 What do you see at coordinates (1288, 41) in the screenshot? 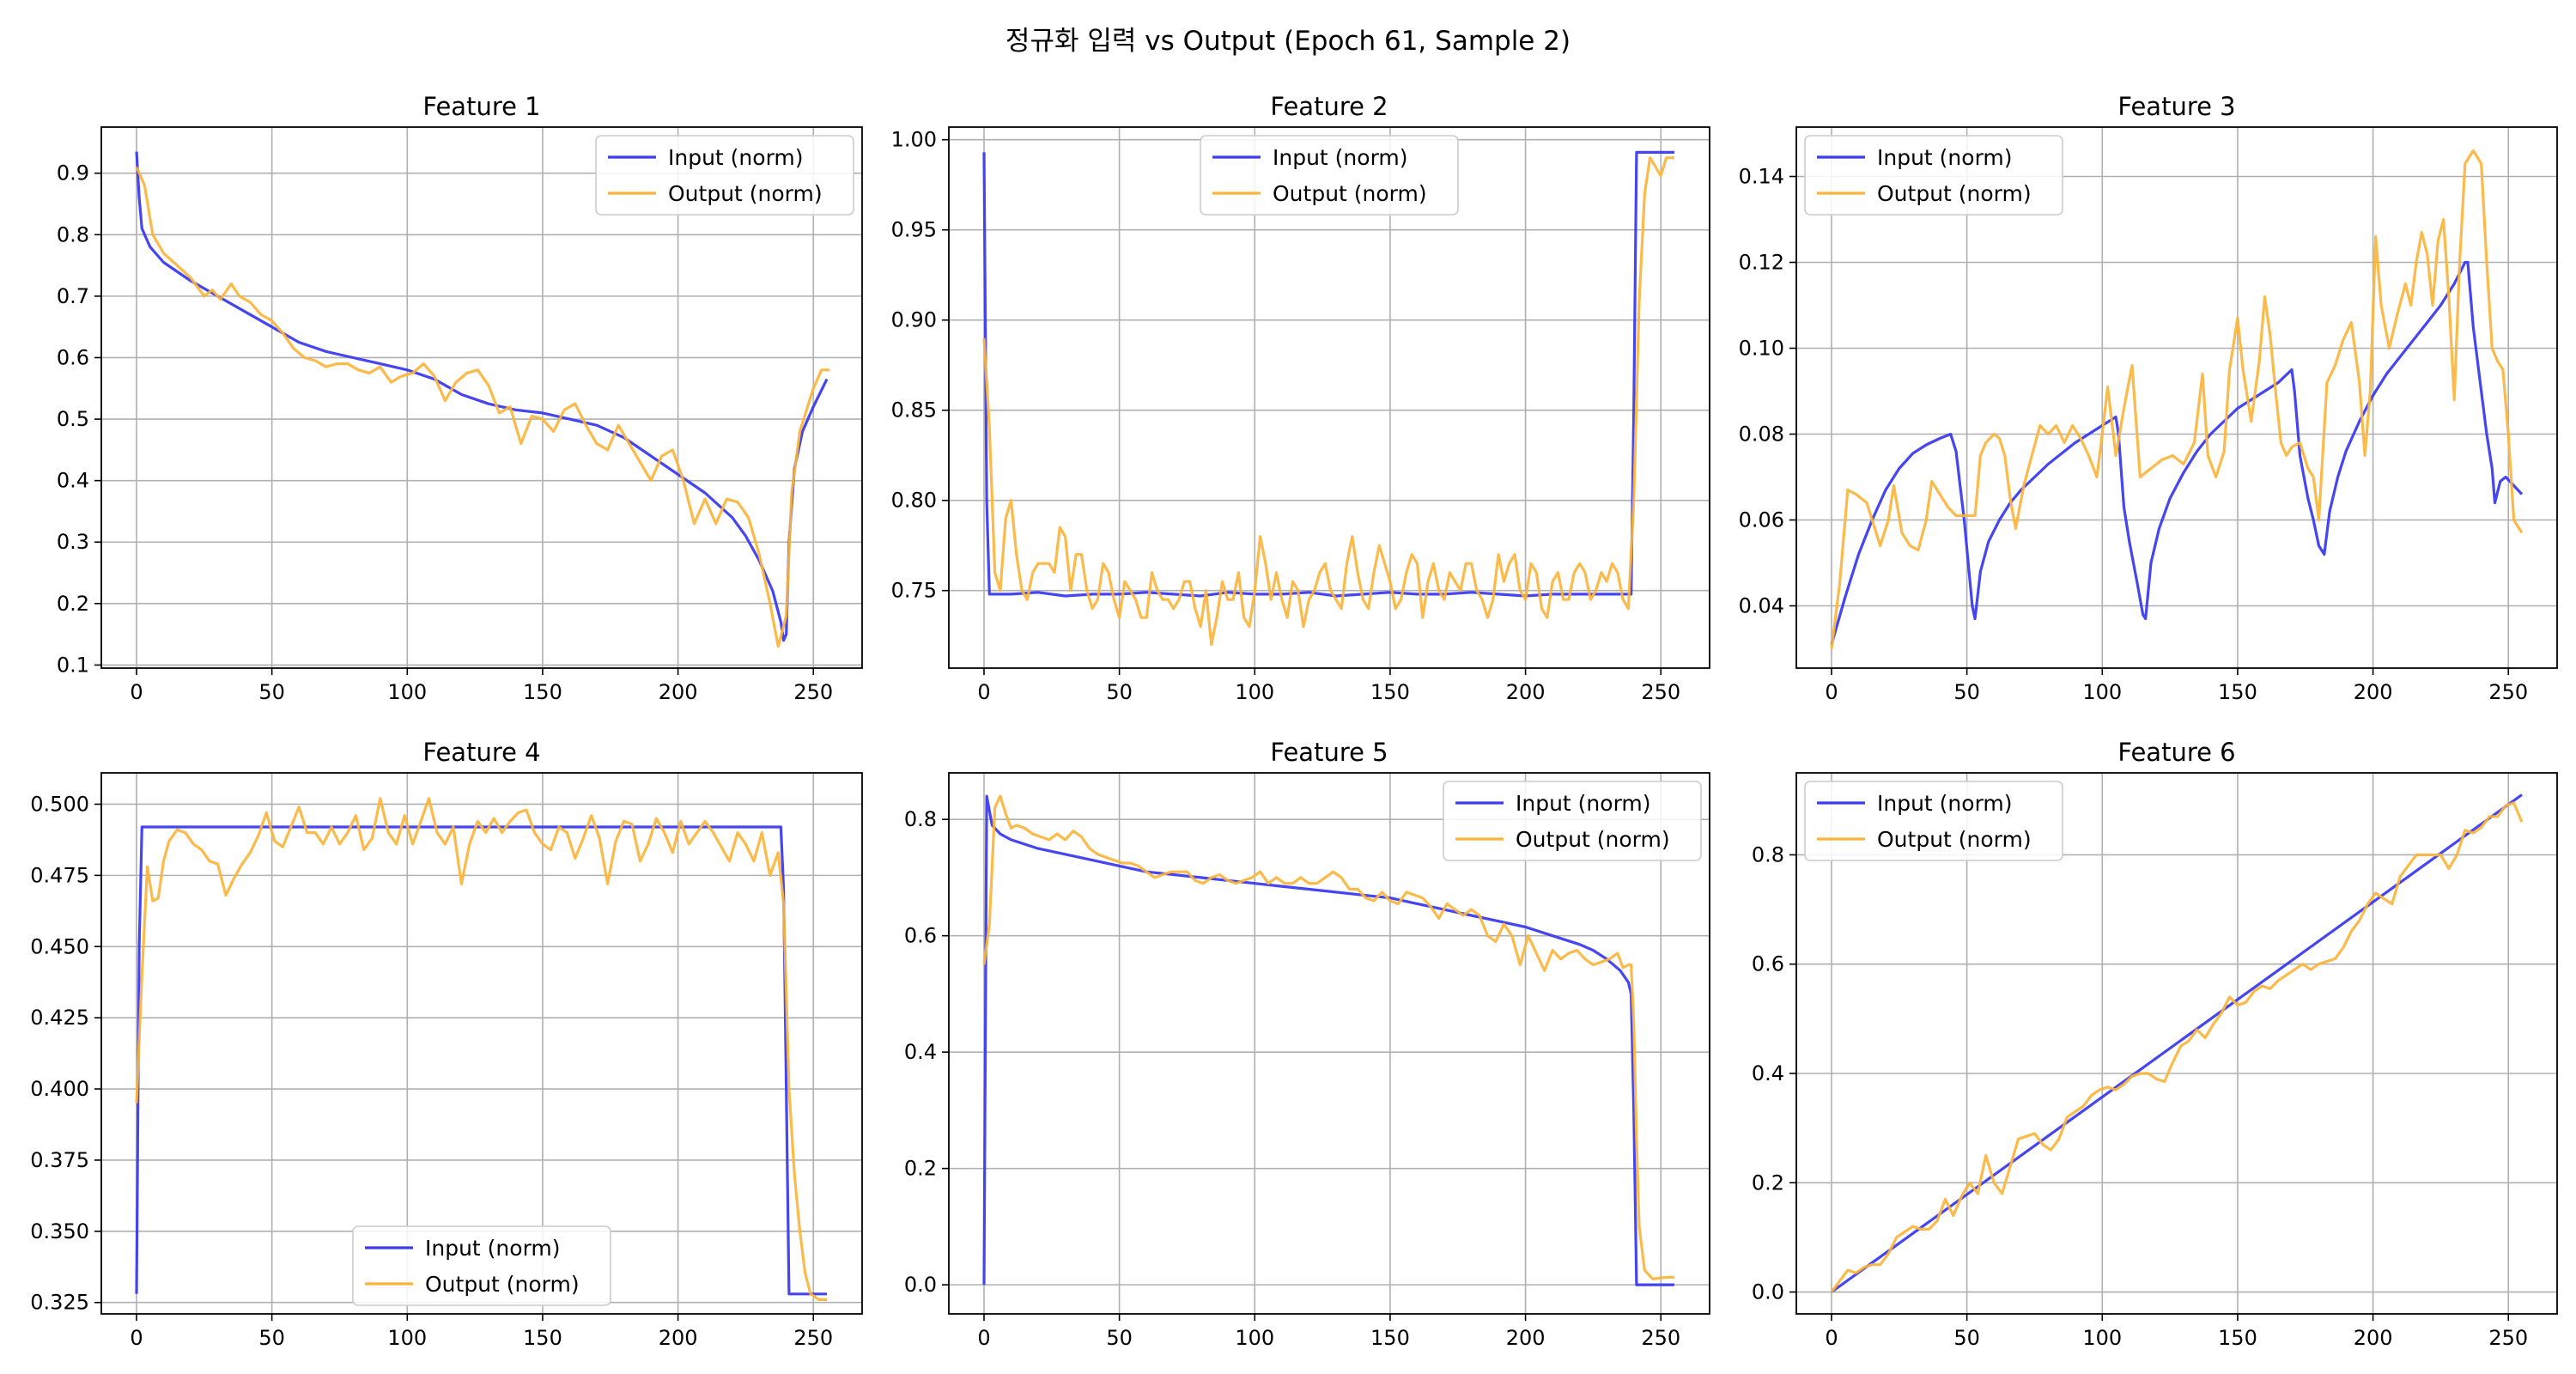
I see `figure-title: 정규화 입력 vs Output (Epoch 61, Sample 2)` at bounding box center [1288, 41].